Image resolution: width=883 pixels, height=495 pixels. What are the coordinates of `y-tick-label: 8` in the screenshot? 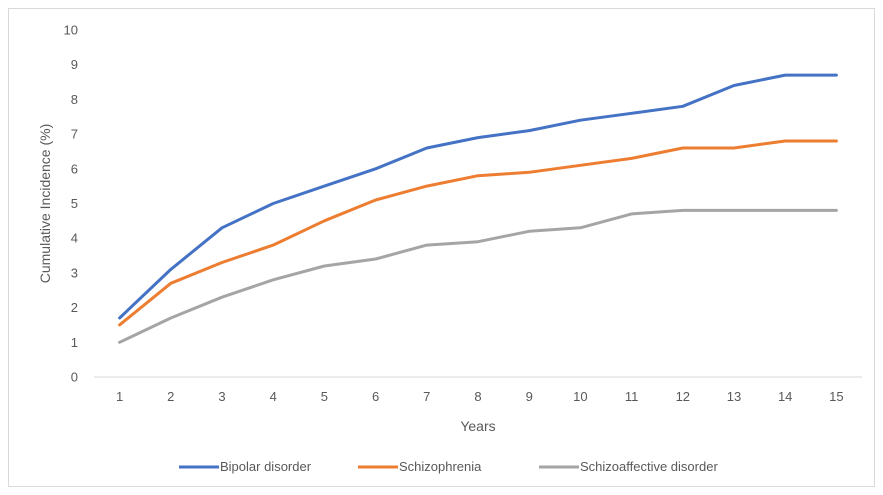 It's located at (74, 99).